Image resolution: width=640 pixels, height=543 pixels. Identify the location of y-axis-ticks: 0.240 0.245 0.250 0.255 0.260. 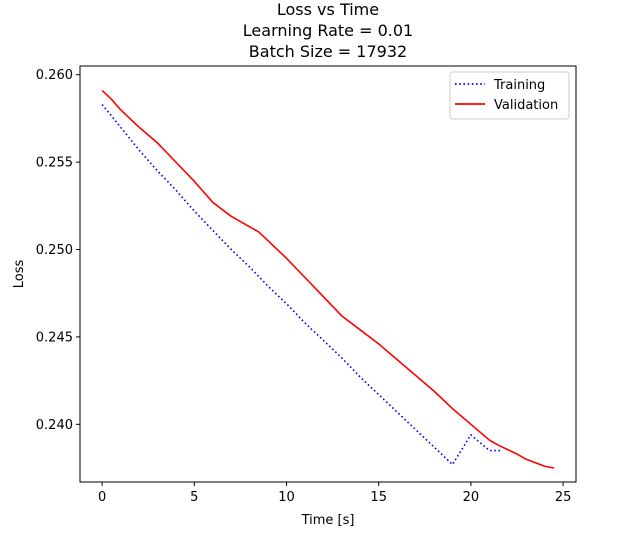
(58, 250).